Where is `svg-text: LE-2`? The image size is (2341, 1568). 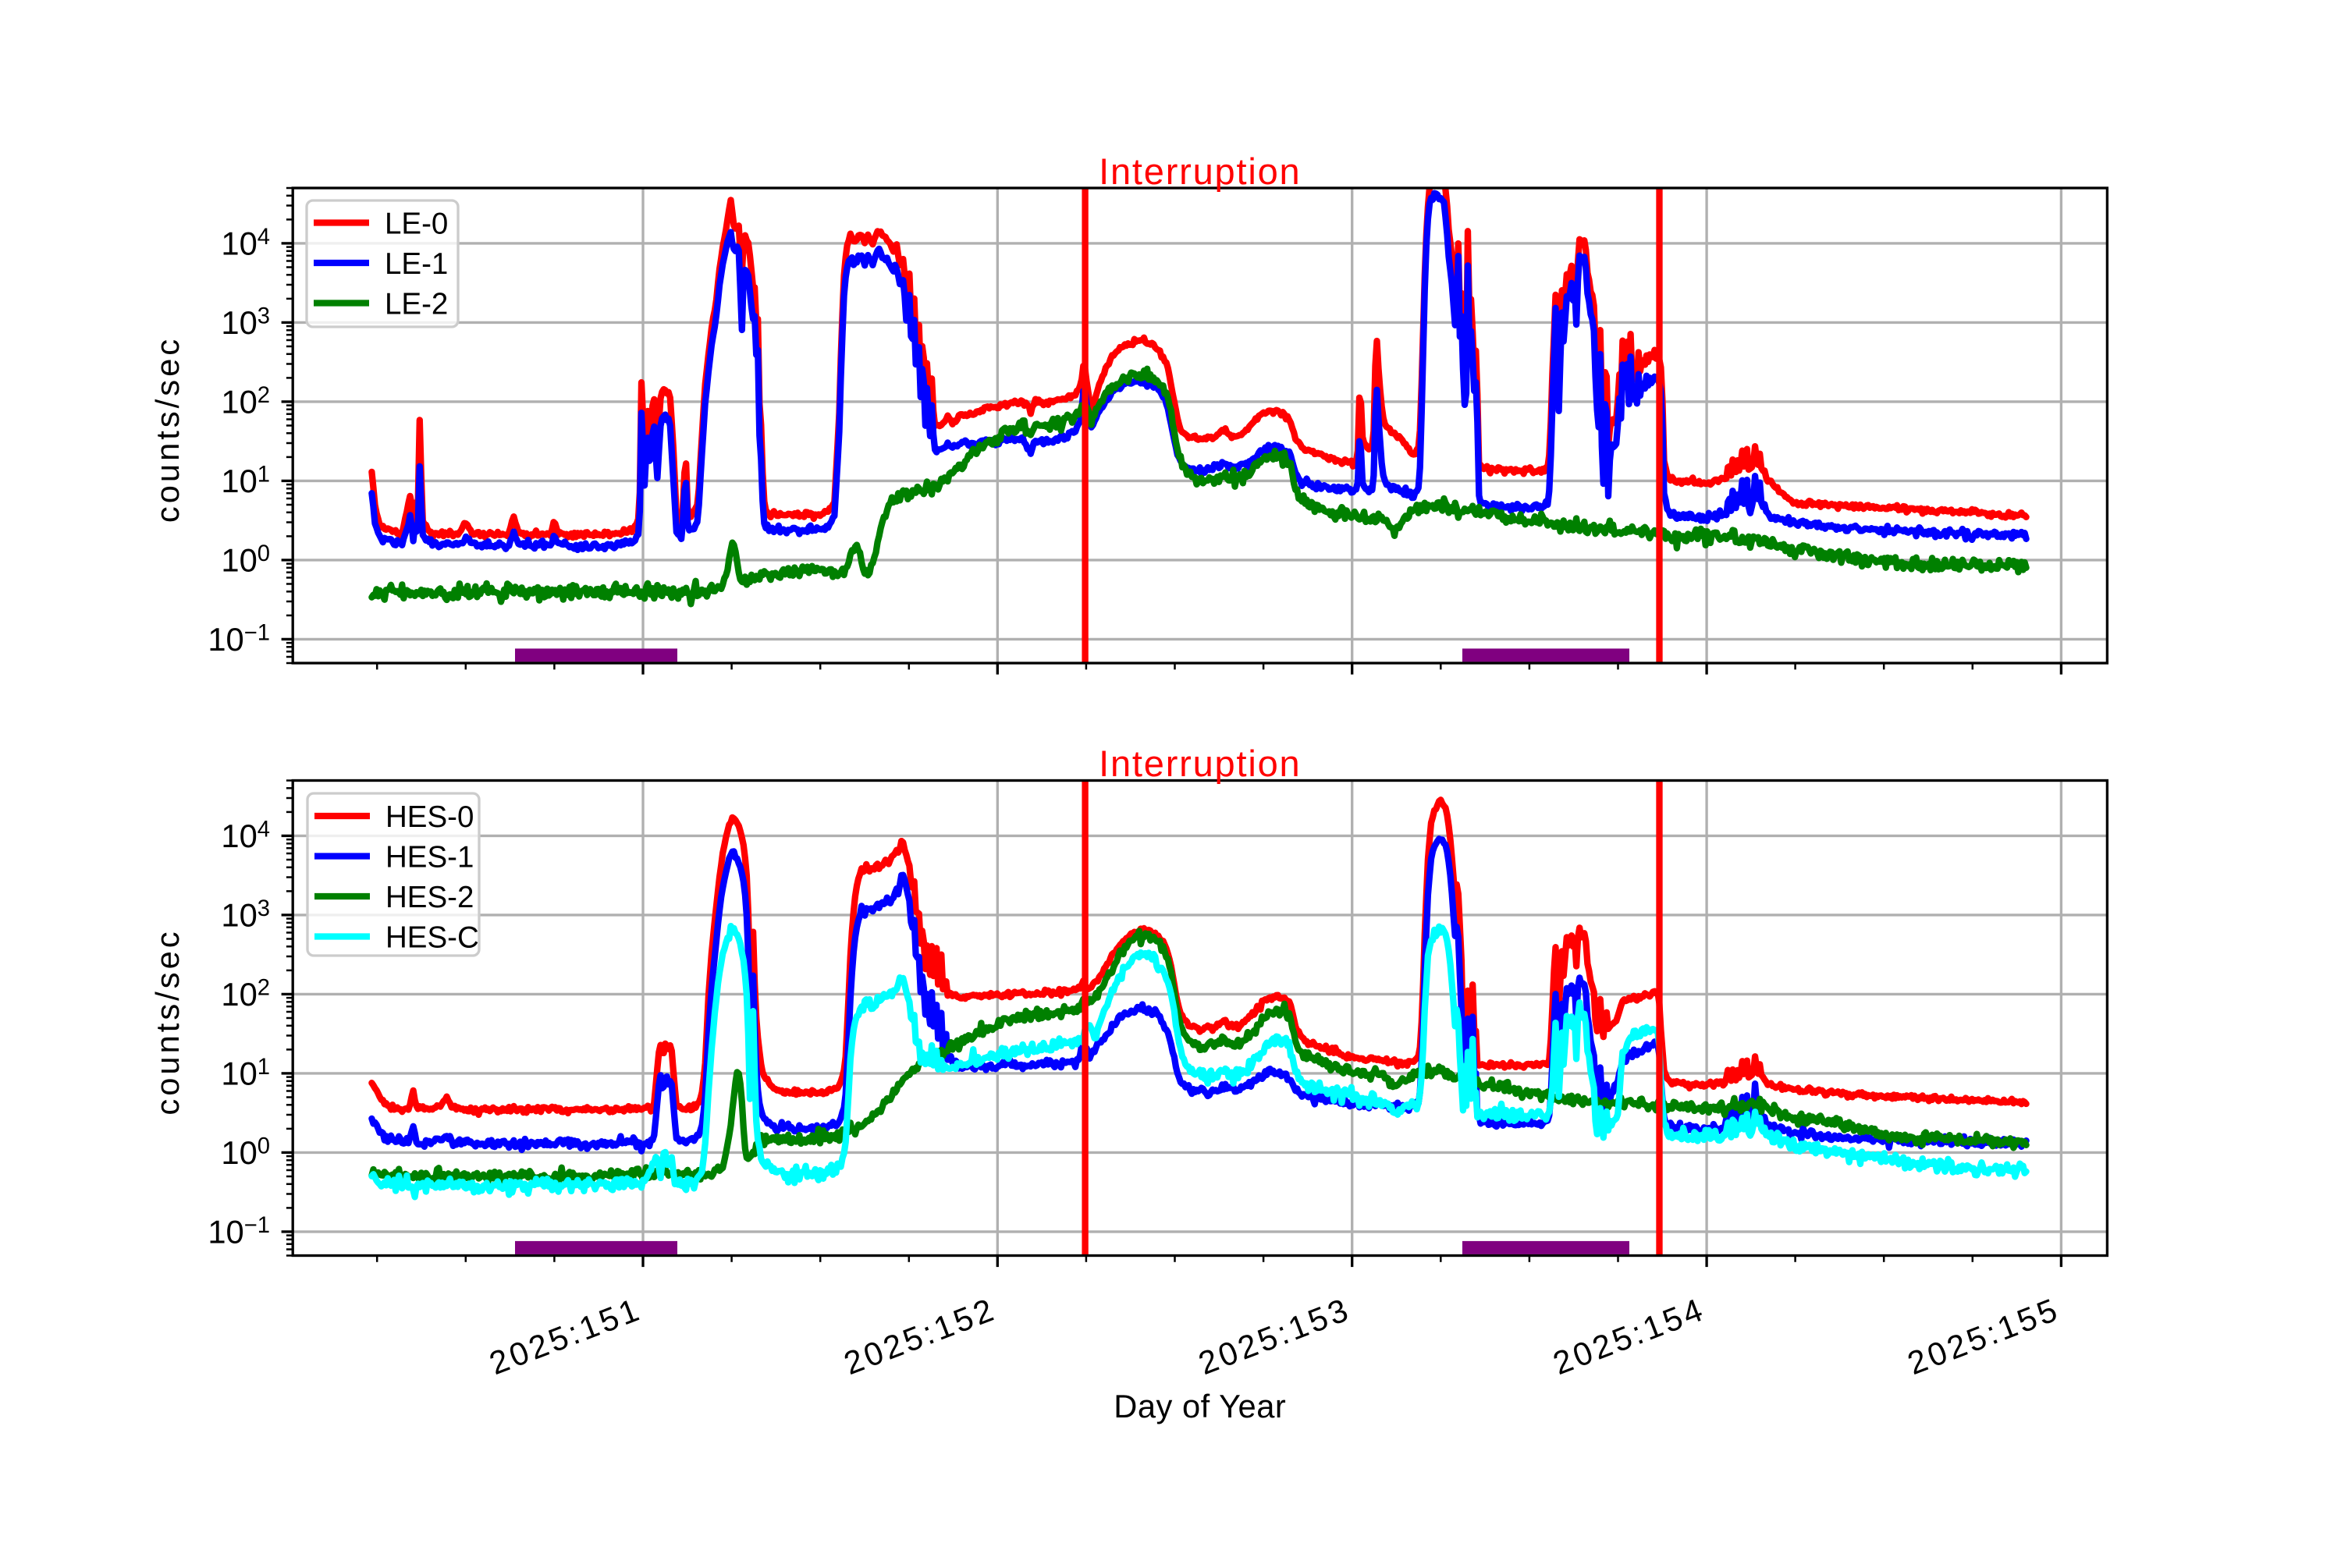 svg-text: LE-2 is located at coordinates (416, 304).